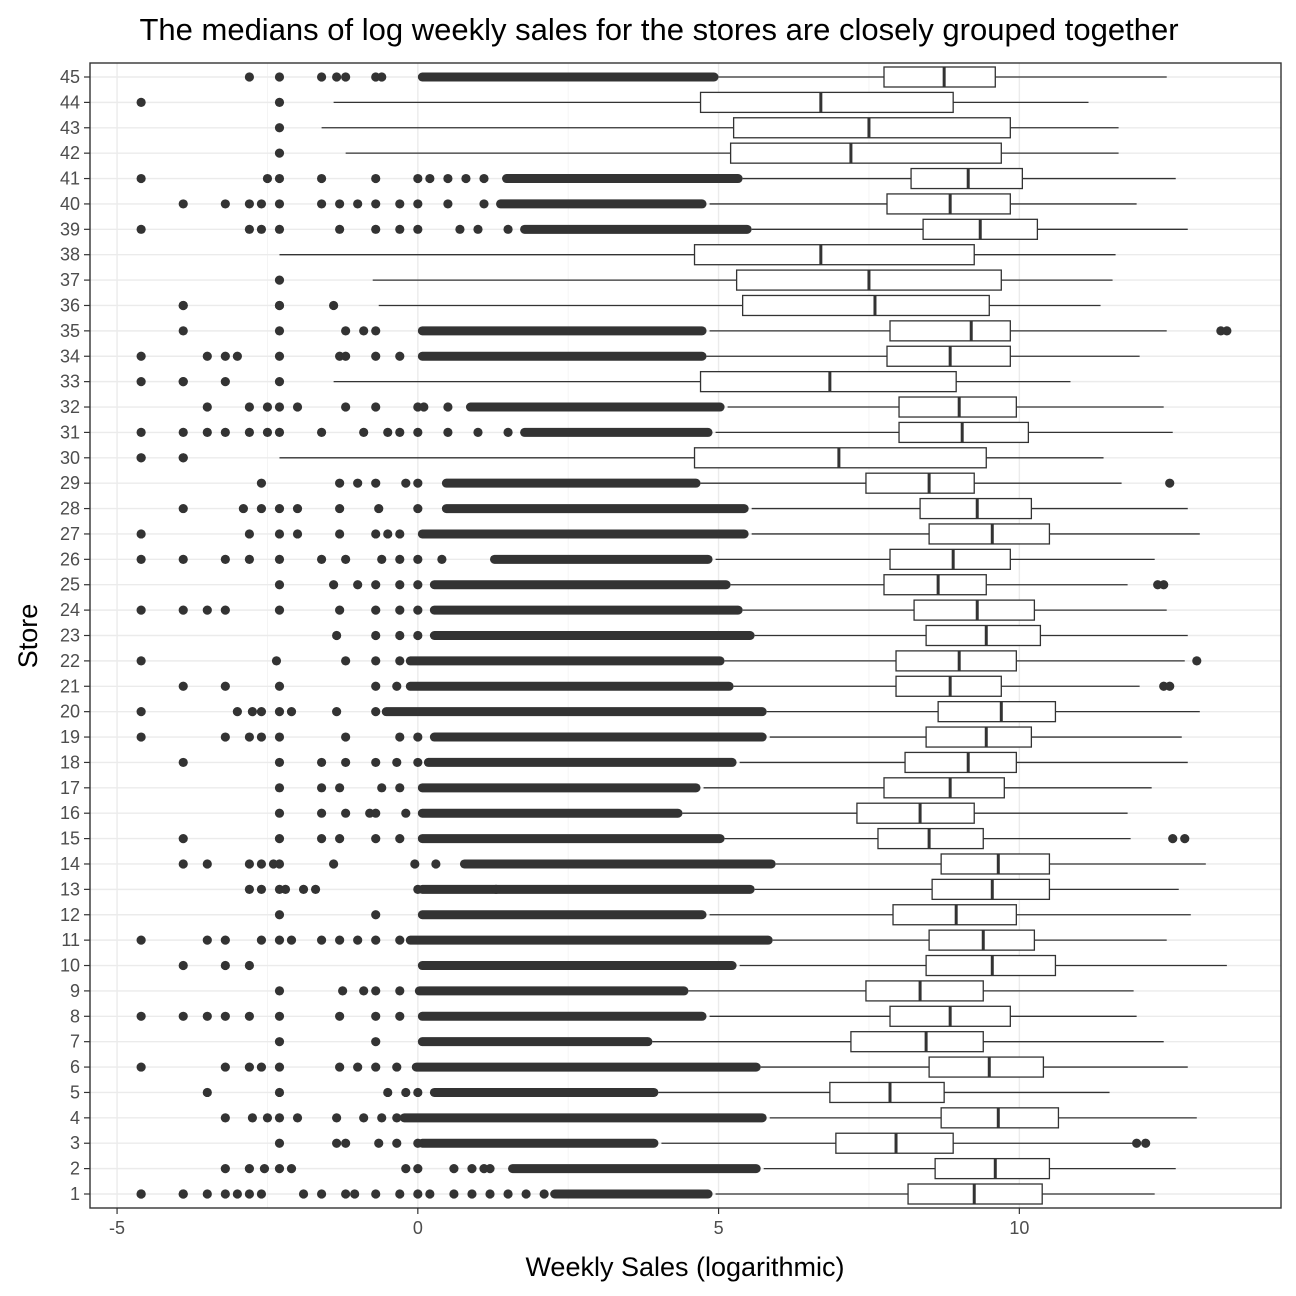 The height and width of the screenshot is (1296, 1296). I want to click on y-tick-label: 19, so click(70, 737).